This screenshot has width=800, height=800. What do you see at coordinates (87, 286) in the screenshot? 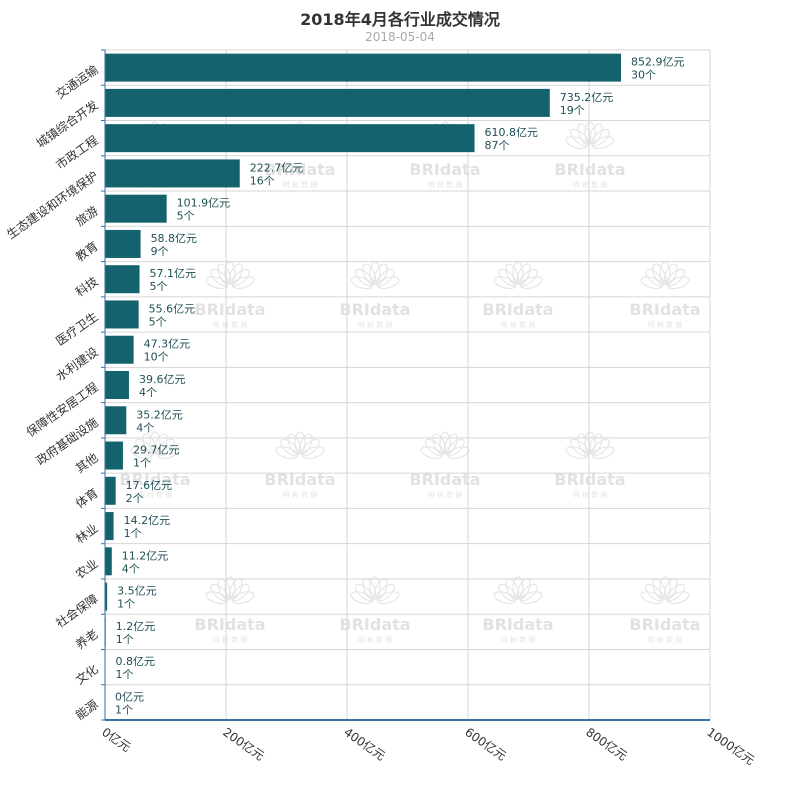
I see `y-tick-label: 科技` at bounding box center [87, 286].